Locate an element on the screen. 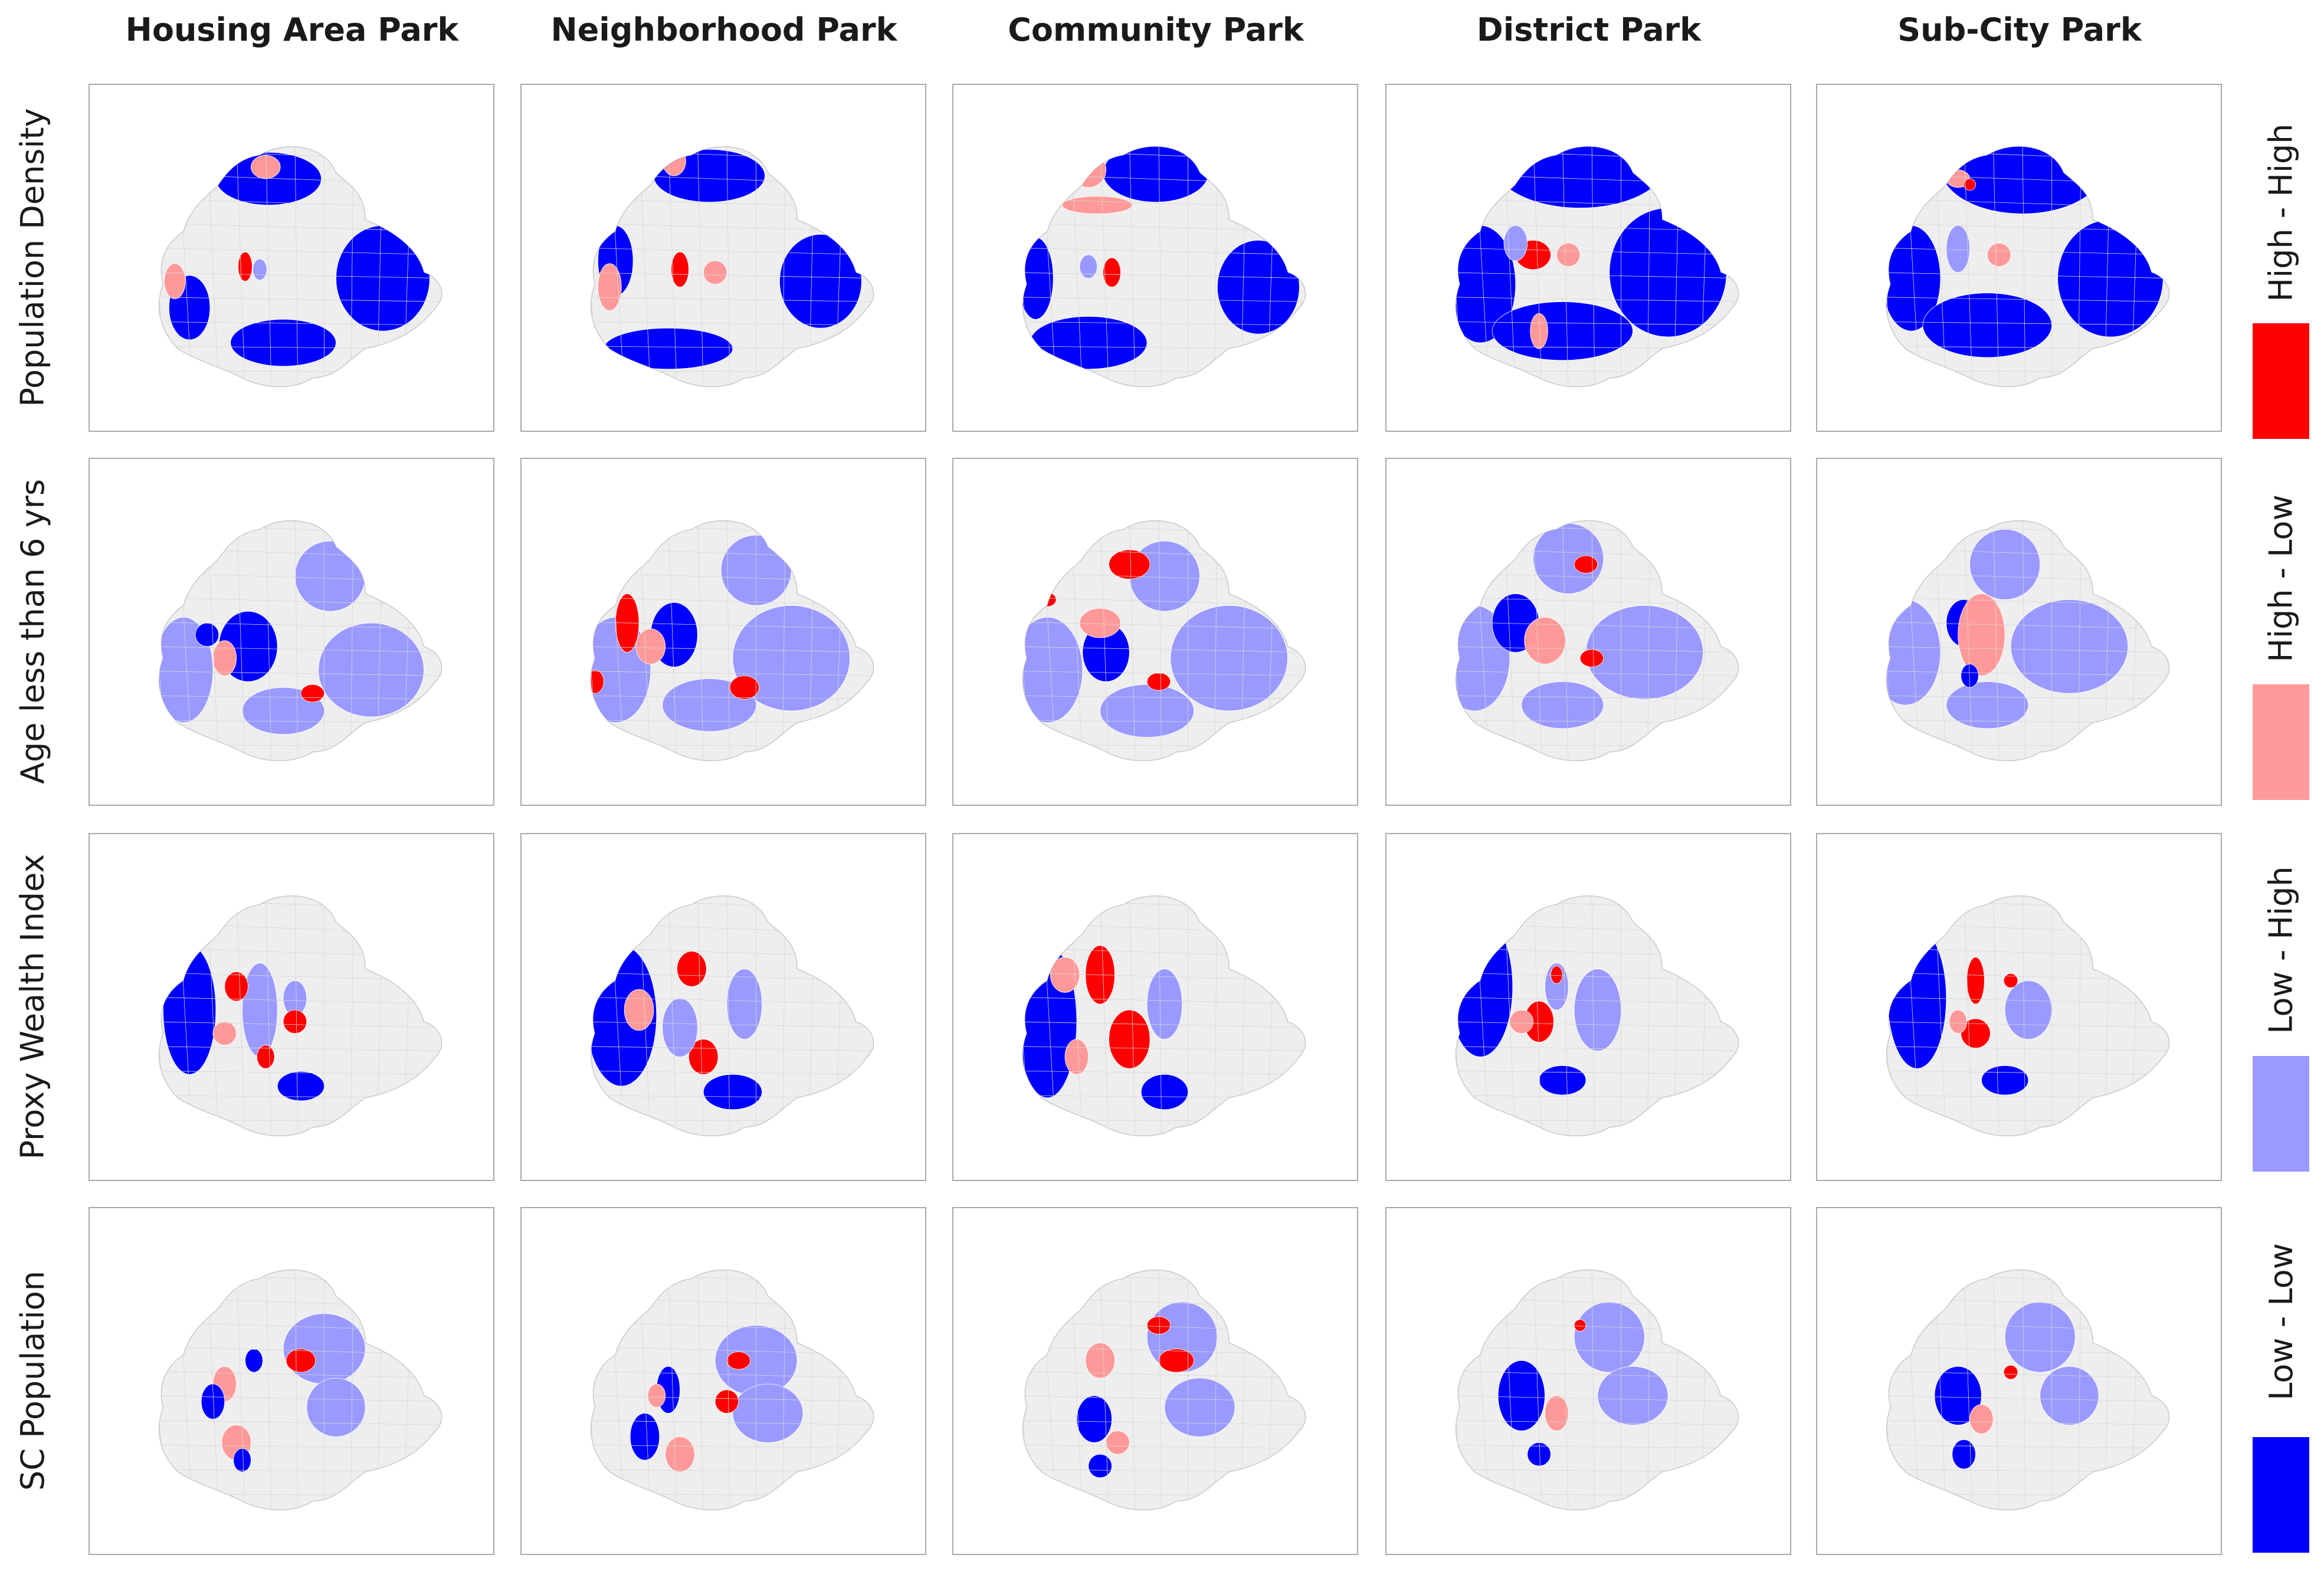 The height and width of the screenshot is (1571, 2324). map-panel-sc-population-neighborhood-park is located at coordinates (723, 1381).